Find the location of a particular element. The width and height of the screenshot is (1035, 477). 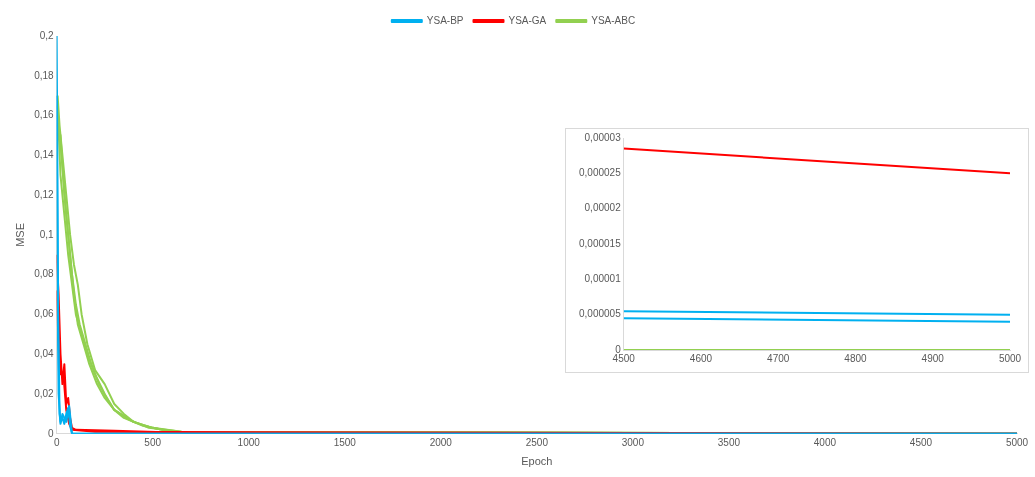

x-tick-label: 500 is located at coordinates (153, 442).